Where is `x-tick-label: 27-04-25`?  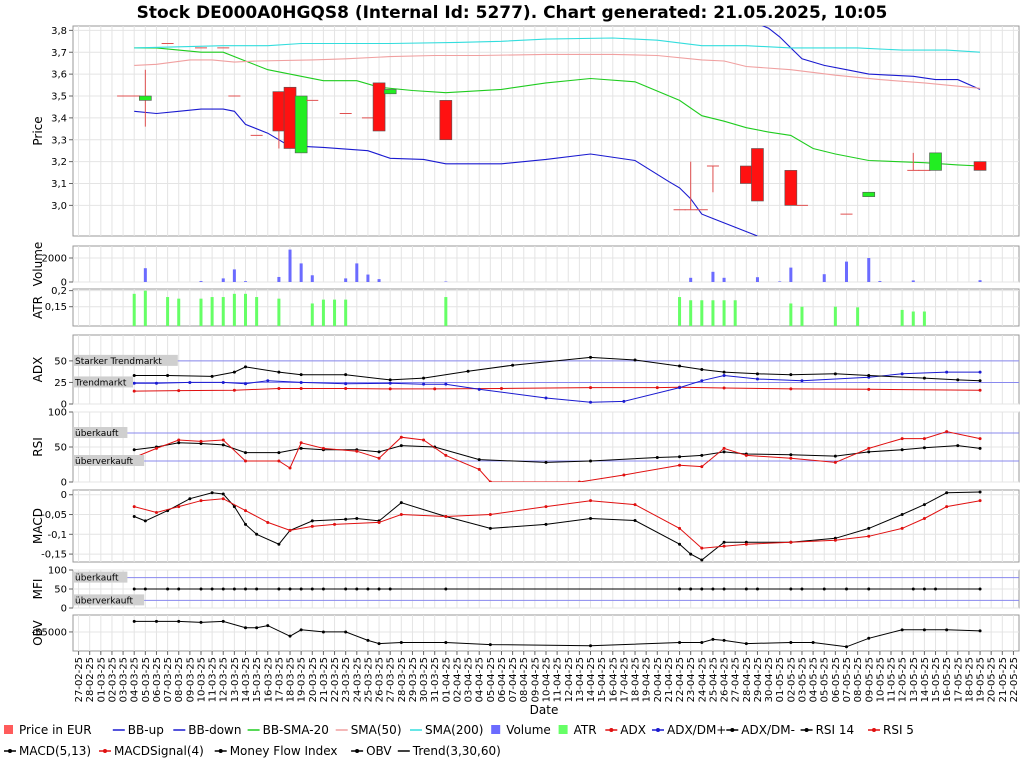
x-tick-label: 27-04-25 is located at coordinates (736, 679).